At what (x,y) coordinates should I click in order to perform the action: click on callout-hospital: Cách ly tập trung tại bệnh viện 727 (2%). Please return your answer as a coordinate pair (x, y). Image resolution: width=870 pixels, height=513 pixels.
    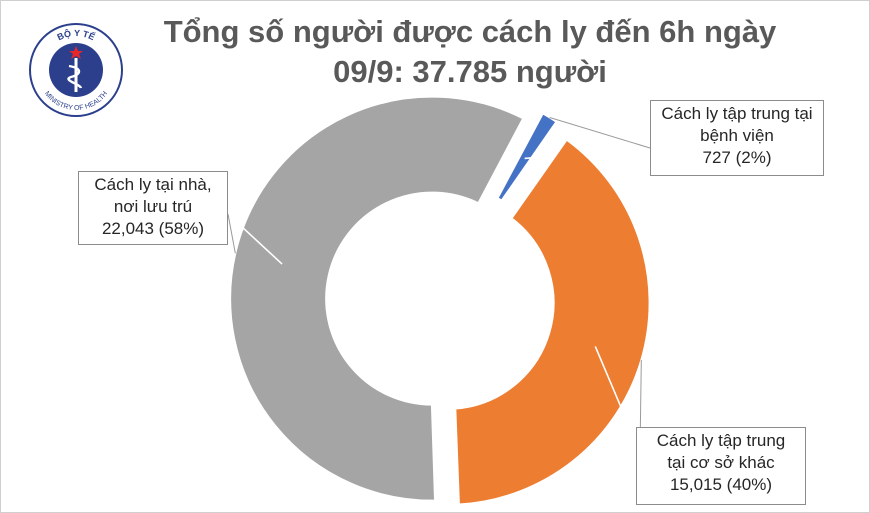
    Looking at the image, I should click on (737, 138).